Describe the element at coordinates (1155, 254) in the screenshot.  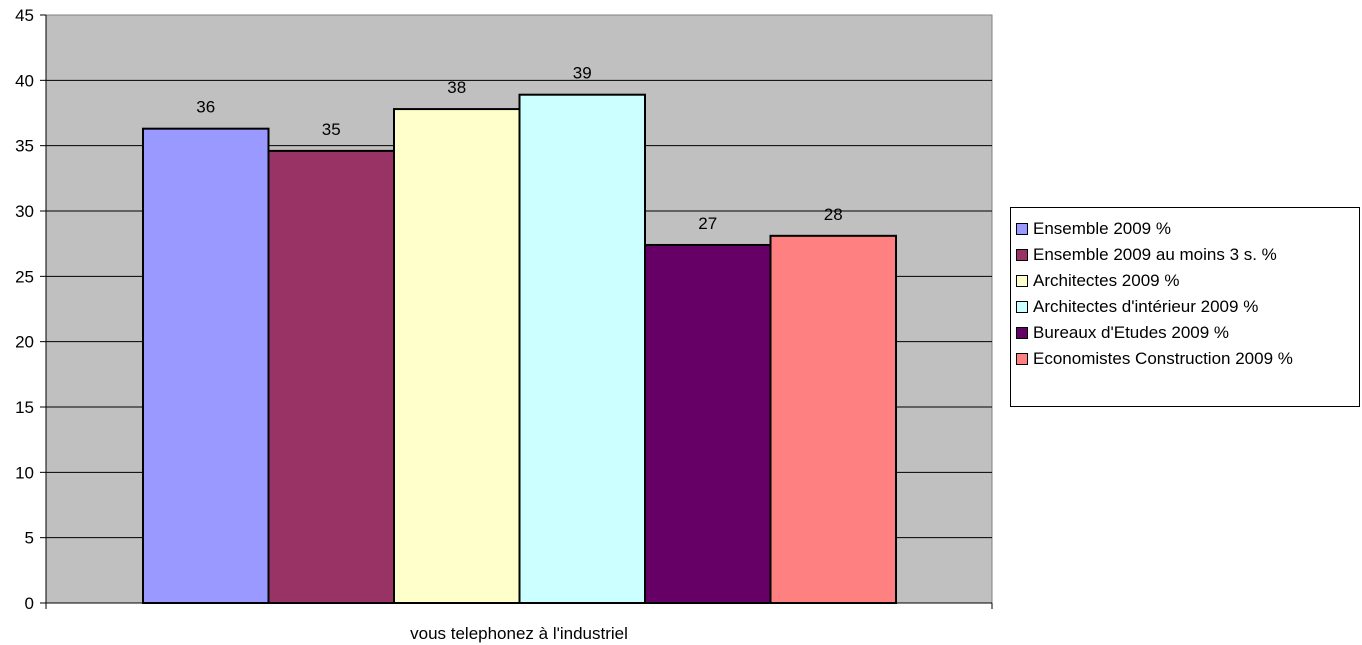
I see `legend-label: Ensemble 2009 au moins 3 s. %` at that location.